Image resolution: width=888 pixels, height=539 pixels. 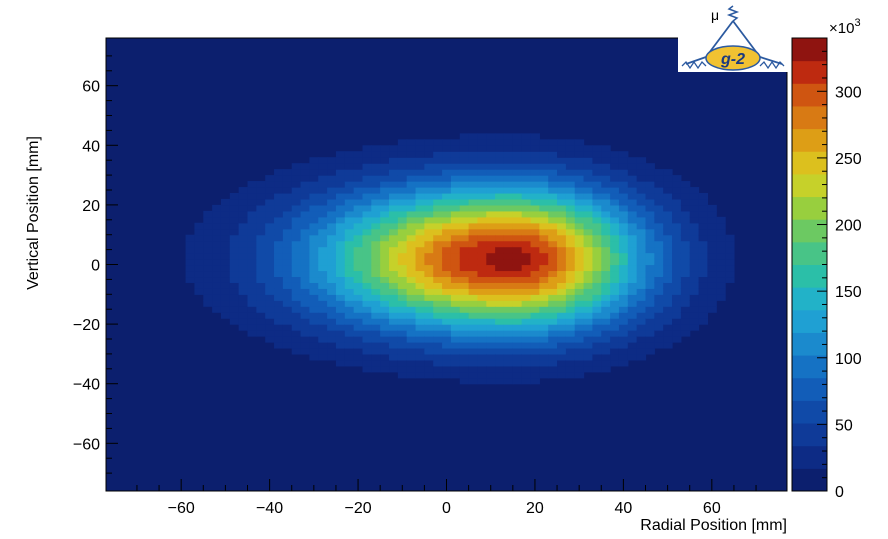 I want to click on y-tick-label: 40, so click(x=91, y=146).